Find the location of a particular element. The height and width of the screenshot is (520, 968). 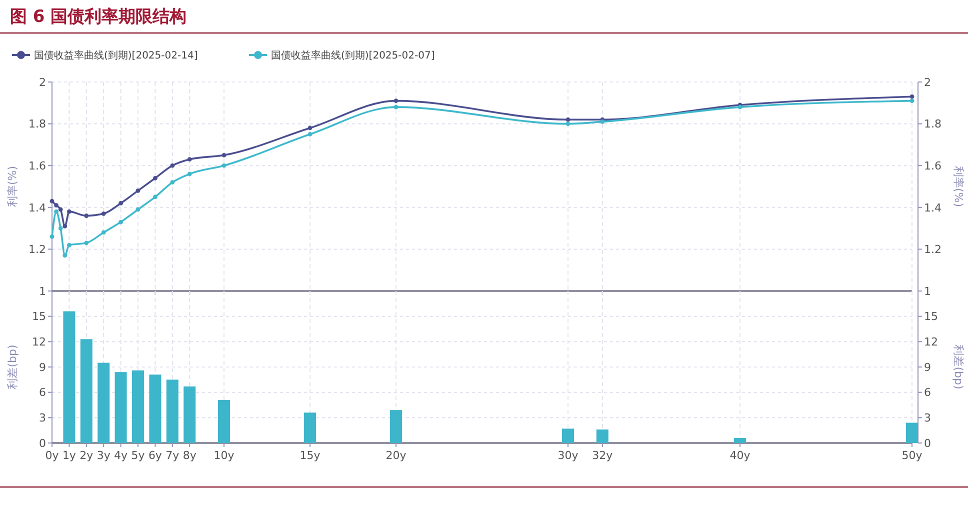

legend-label: 国债收益率曲线(到期)[2025-02-07] is located at coordinates (353, 56).